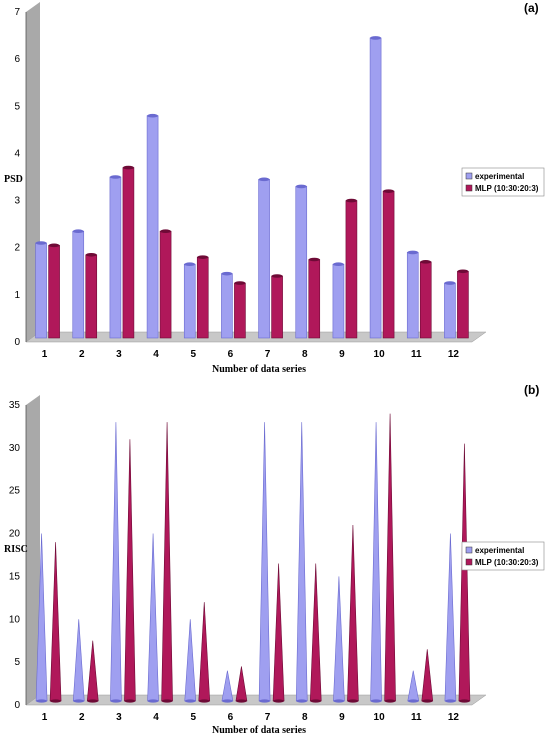 This screenshot has width=550, height=740. Describe the element at coordinates (33, 550) in the screenshot. I see `chart-b-back-wall` at that location.